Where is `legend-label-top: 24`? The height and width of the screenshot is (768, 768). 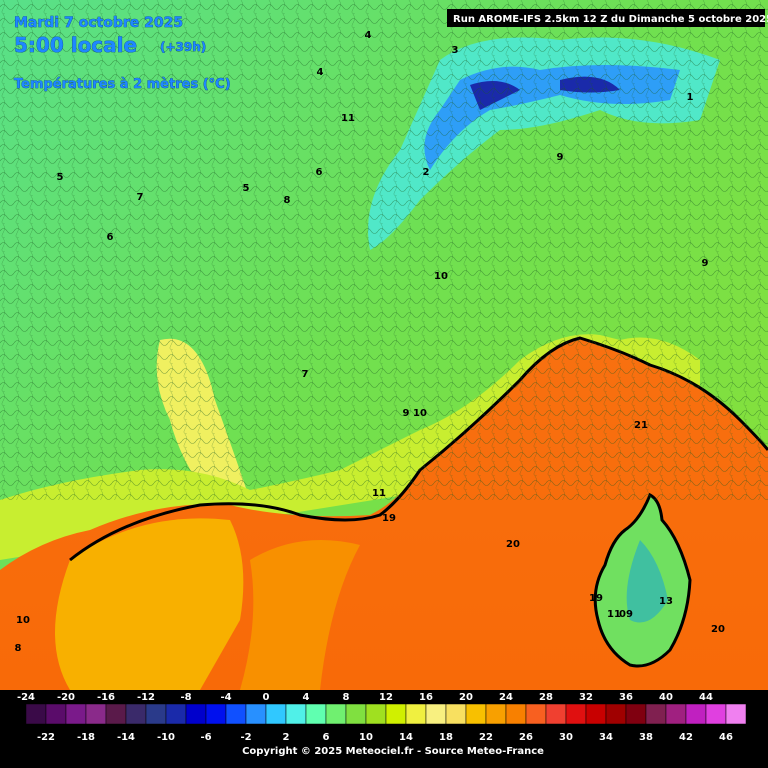 legend-label-top: 24 is located at coordinates (506, 697).